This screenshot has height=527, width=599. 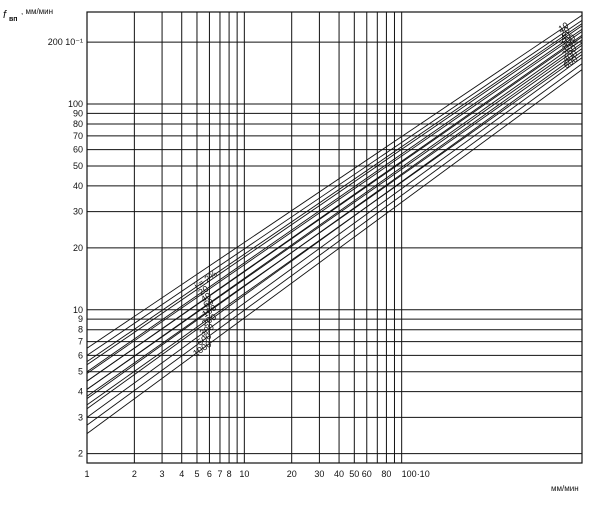 What do you see at coordinates (292, 474) in the screenshot?
I see `x-tick-label: 20` at bounding box center [292, 474].